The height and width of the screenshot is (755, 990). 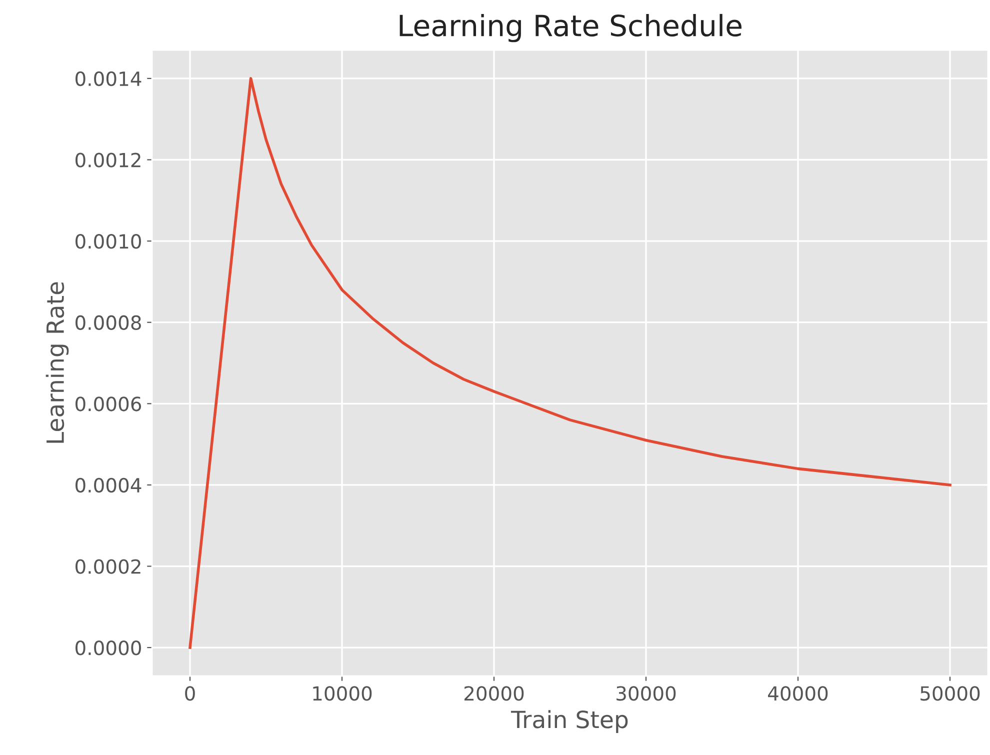 What do you see at coordinates (646, 693) in the screenshot?
I see `x-tick-label: 30000` at bounding box center [646, 693].